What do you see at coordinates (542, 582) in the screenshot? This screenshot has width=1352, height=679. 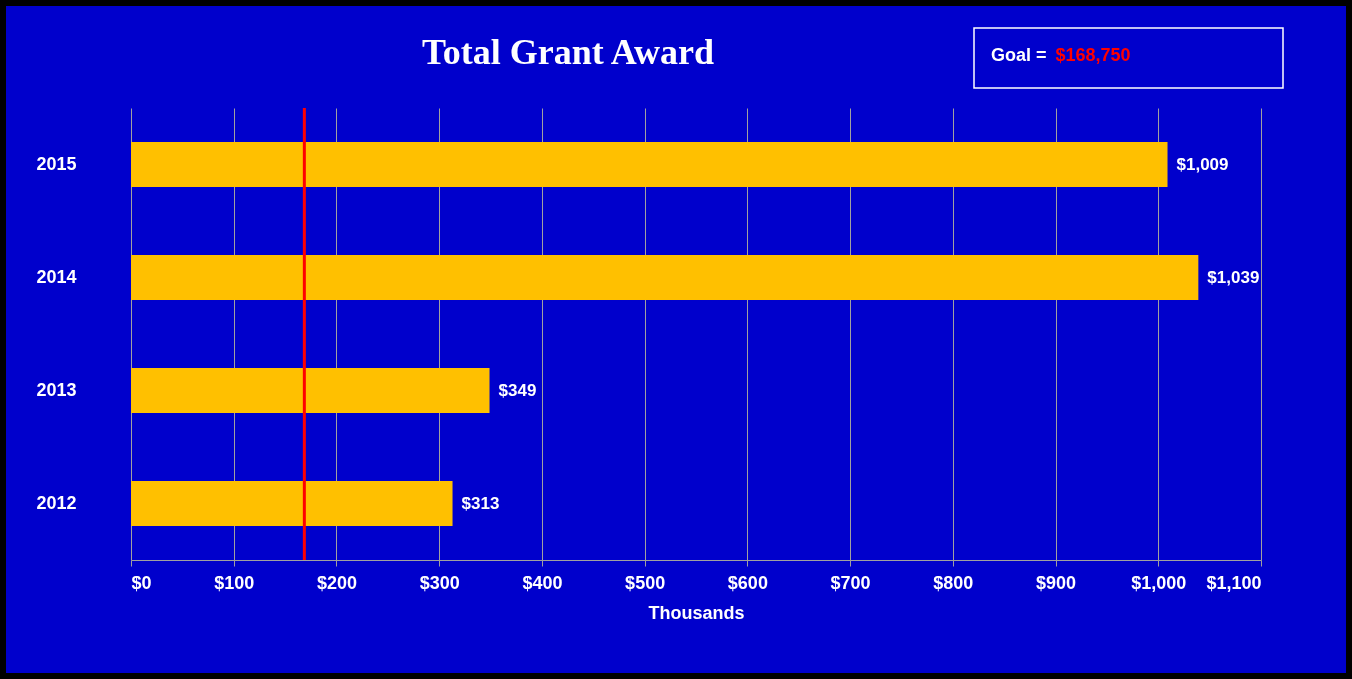 I see `x-tick-label: $400` at bounding box center [542, 582].